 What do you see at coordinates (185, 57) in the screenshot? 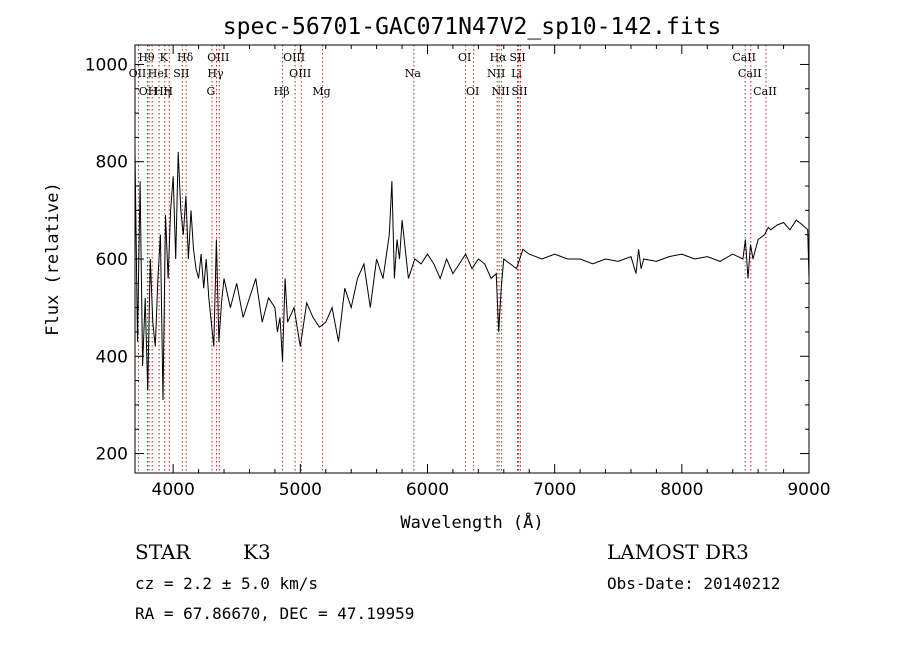
I see `line-marker-label: Hδ` at bounding box center [185, 57].